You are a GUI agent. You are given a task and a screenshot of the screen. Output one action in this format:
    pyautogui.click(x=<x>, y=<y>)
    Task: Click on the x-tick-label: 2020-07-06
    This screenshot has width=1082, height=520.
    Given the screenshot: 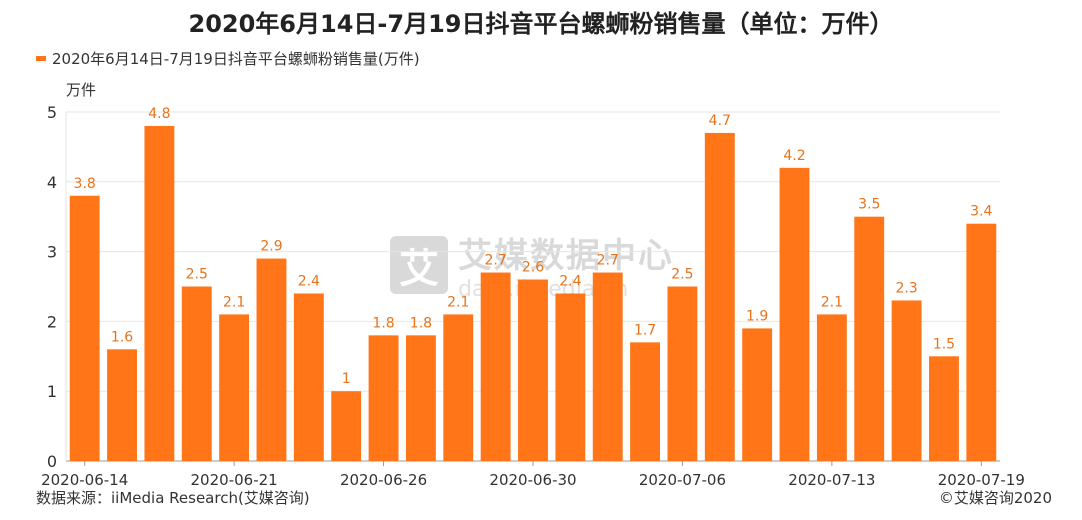 What is the action you would take?
    pyautogui.click(x=682, y=480)
    